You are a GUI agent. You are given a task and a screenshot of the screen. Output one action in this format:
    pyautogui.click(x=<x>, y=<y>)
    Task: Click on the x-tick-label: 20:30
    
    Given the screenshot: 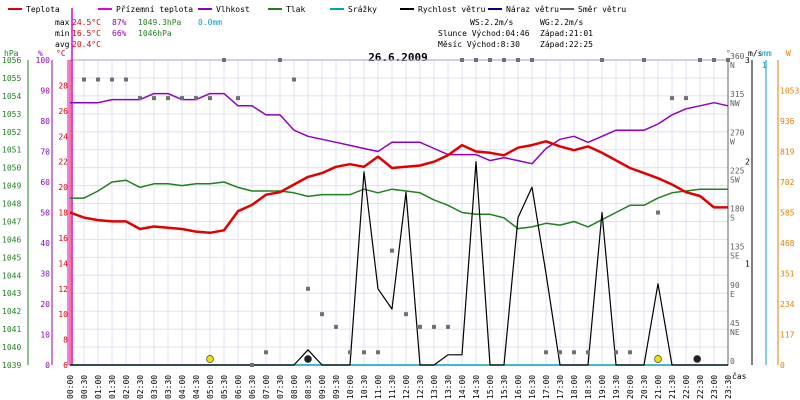 What is the action you would take?
    pyautogui.click(x=644, y=387)
    